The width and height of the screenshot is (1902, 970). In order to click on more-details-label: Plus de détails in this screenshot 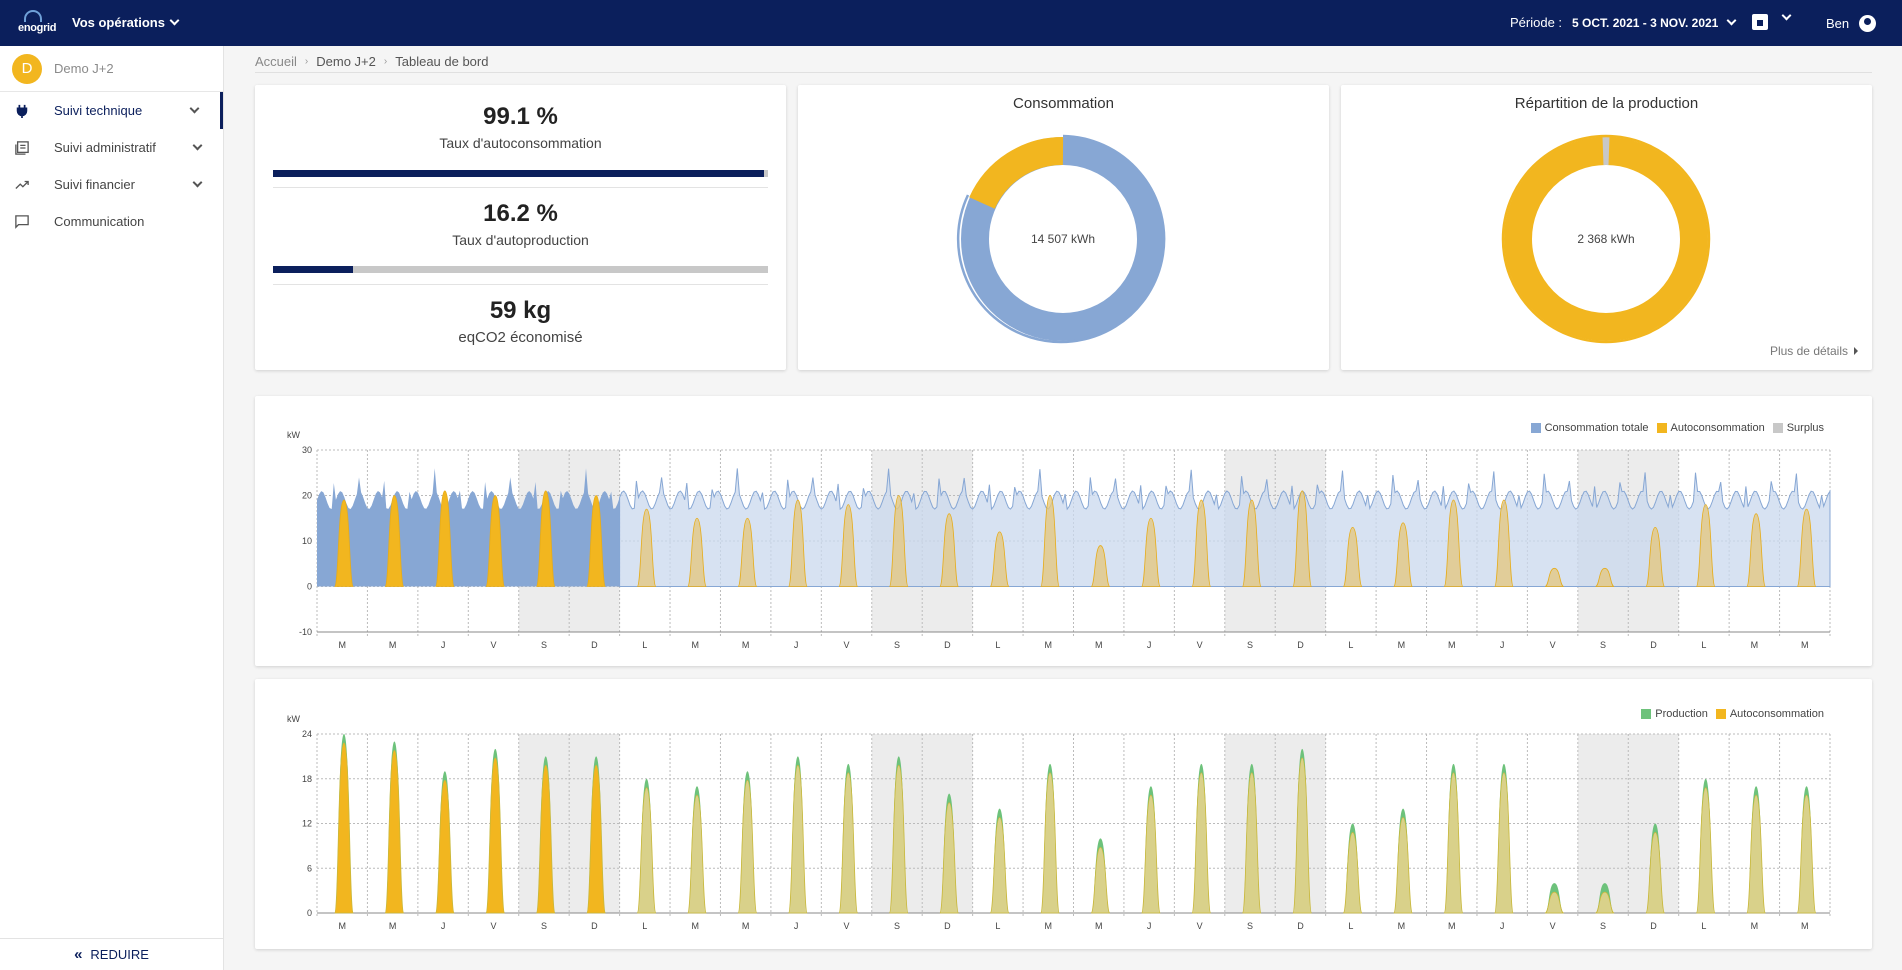, I will do `click(1808, 351)`.